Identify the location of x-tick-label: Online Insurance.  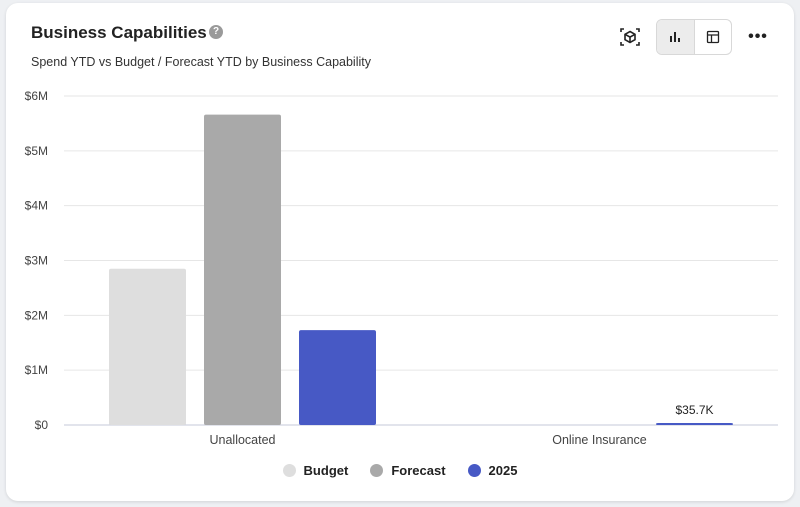
(599, 440).